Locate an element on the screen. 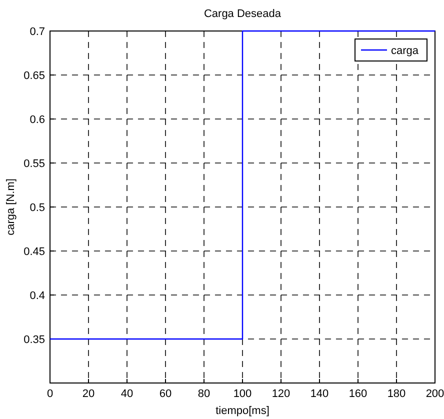  x-tick-label: 200 is located at coordinates (435, 394).